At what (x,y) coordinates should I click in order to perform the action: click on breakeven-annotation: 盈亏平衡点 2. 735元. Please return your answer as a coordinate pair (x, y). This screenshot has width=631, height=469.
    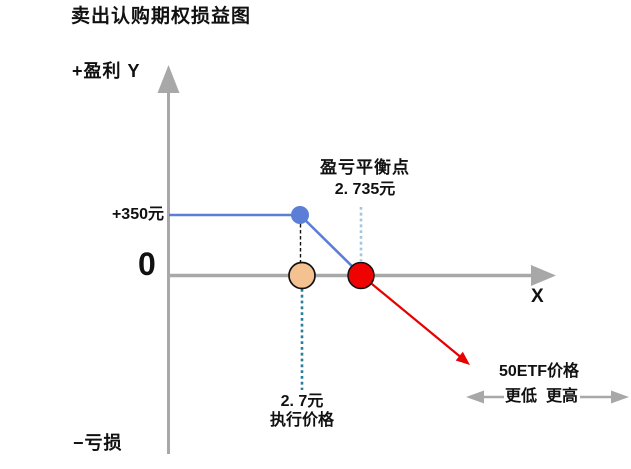
    Looking at the image, I should click on (365, 178).